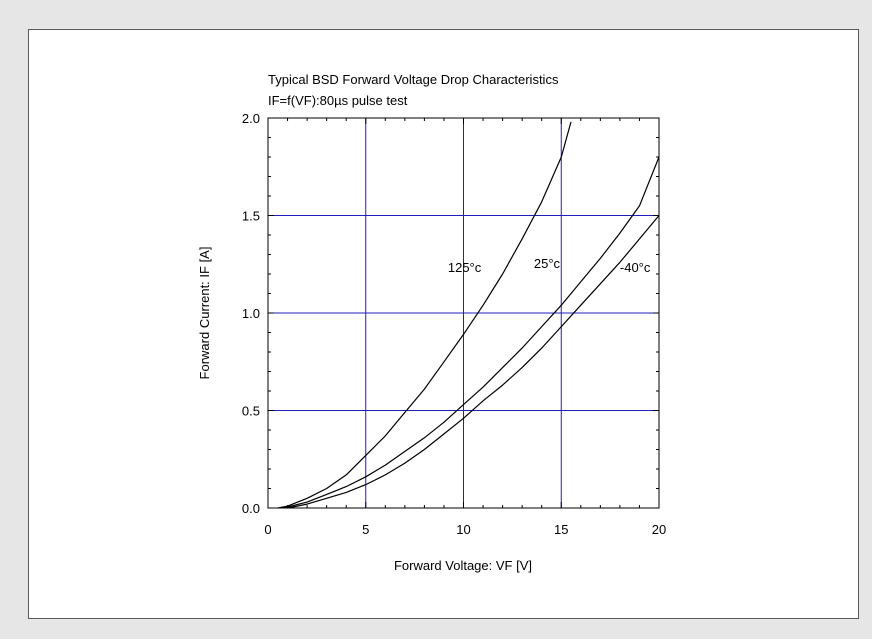  I want to click on x-tick-label: 10, so click(463, 529).